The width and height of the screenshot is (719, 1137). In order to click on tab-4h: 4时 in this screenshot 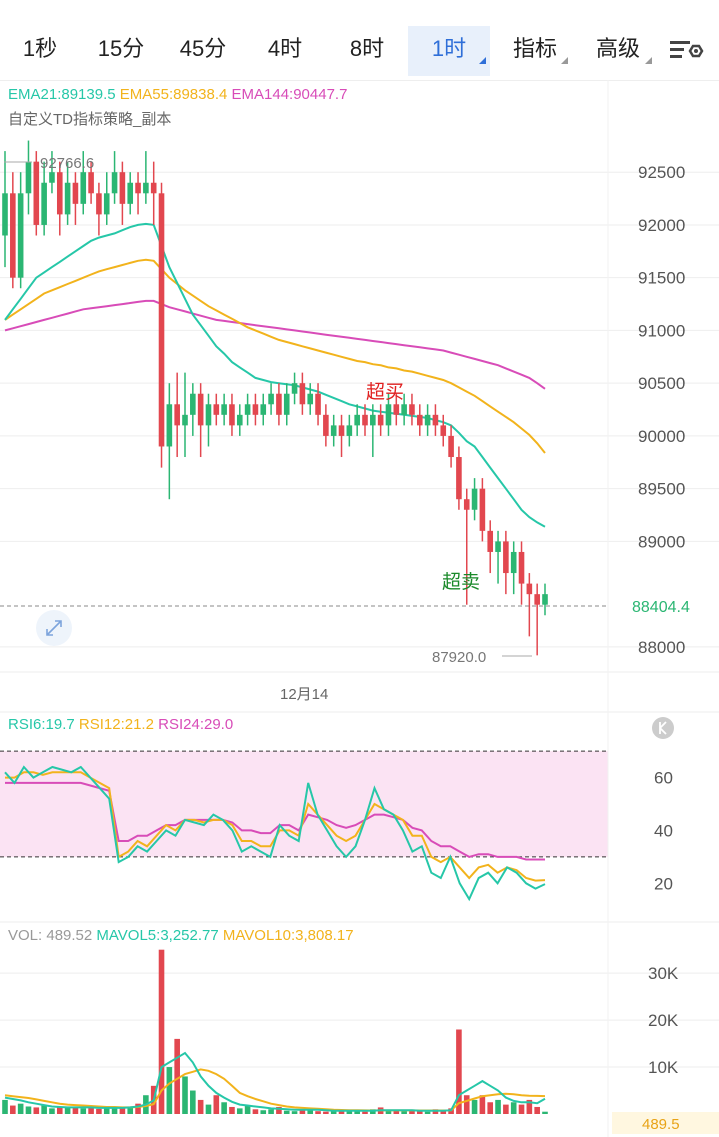, I will do `click(285, 51)`.